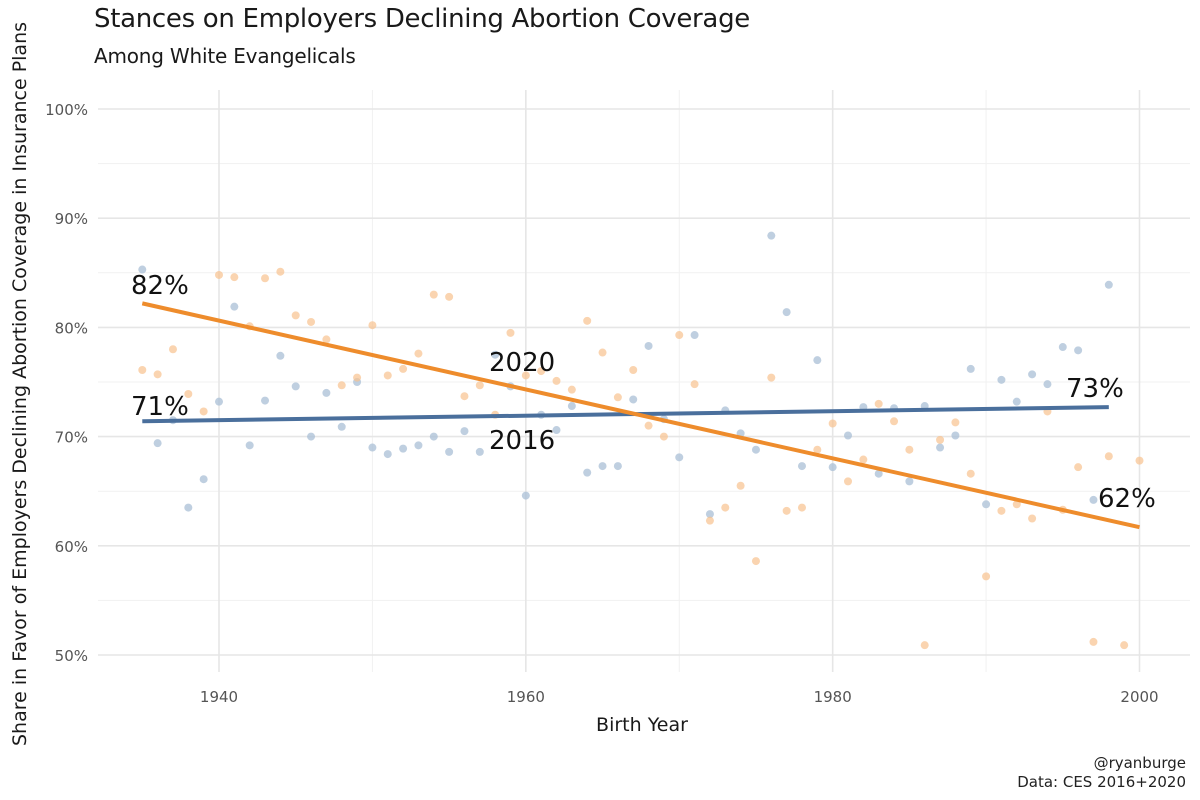  I want to click on x-tick-label: 1960, so click(526, 697).